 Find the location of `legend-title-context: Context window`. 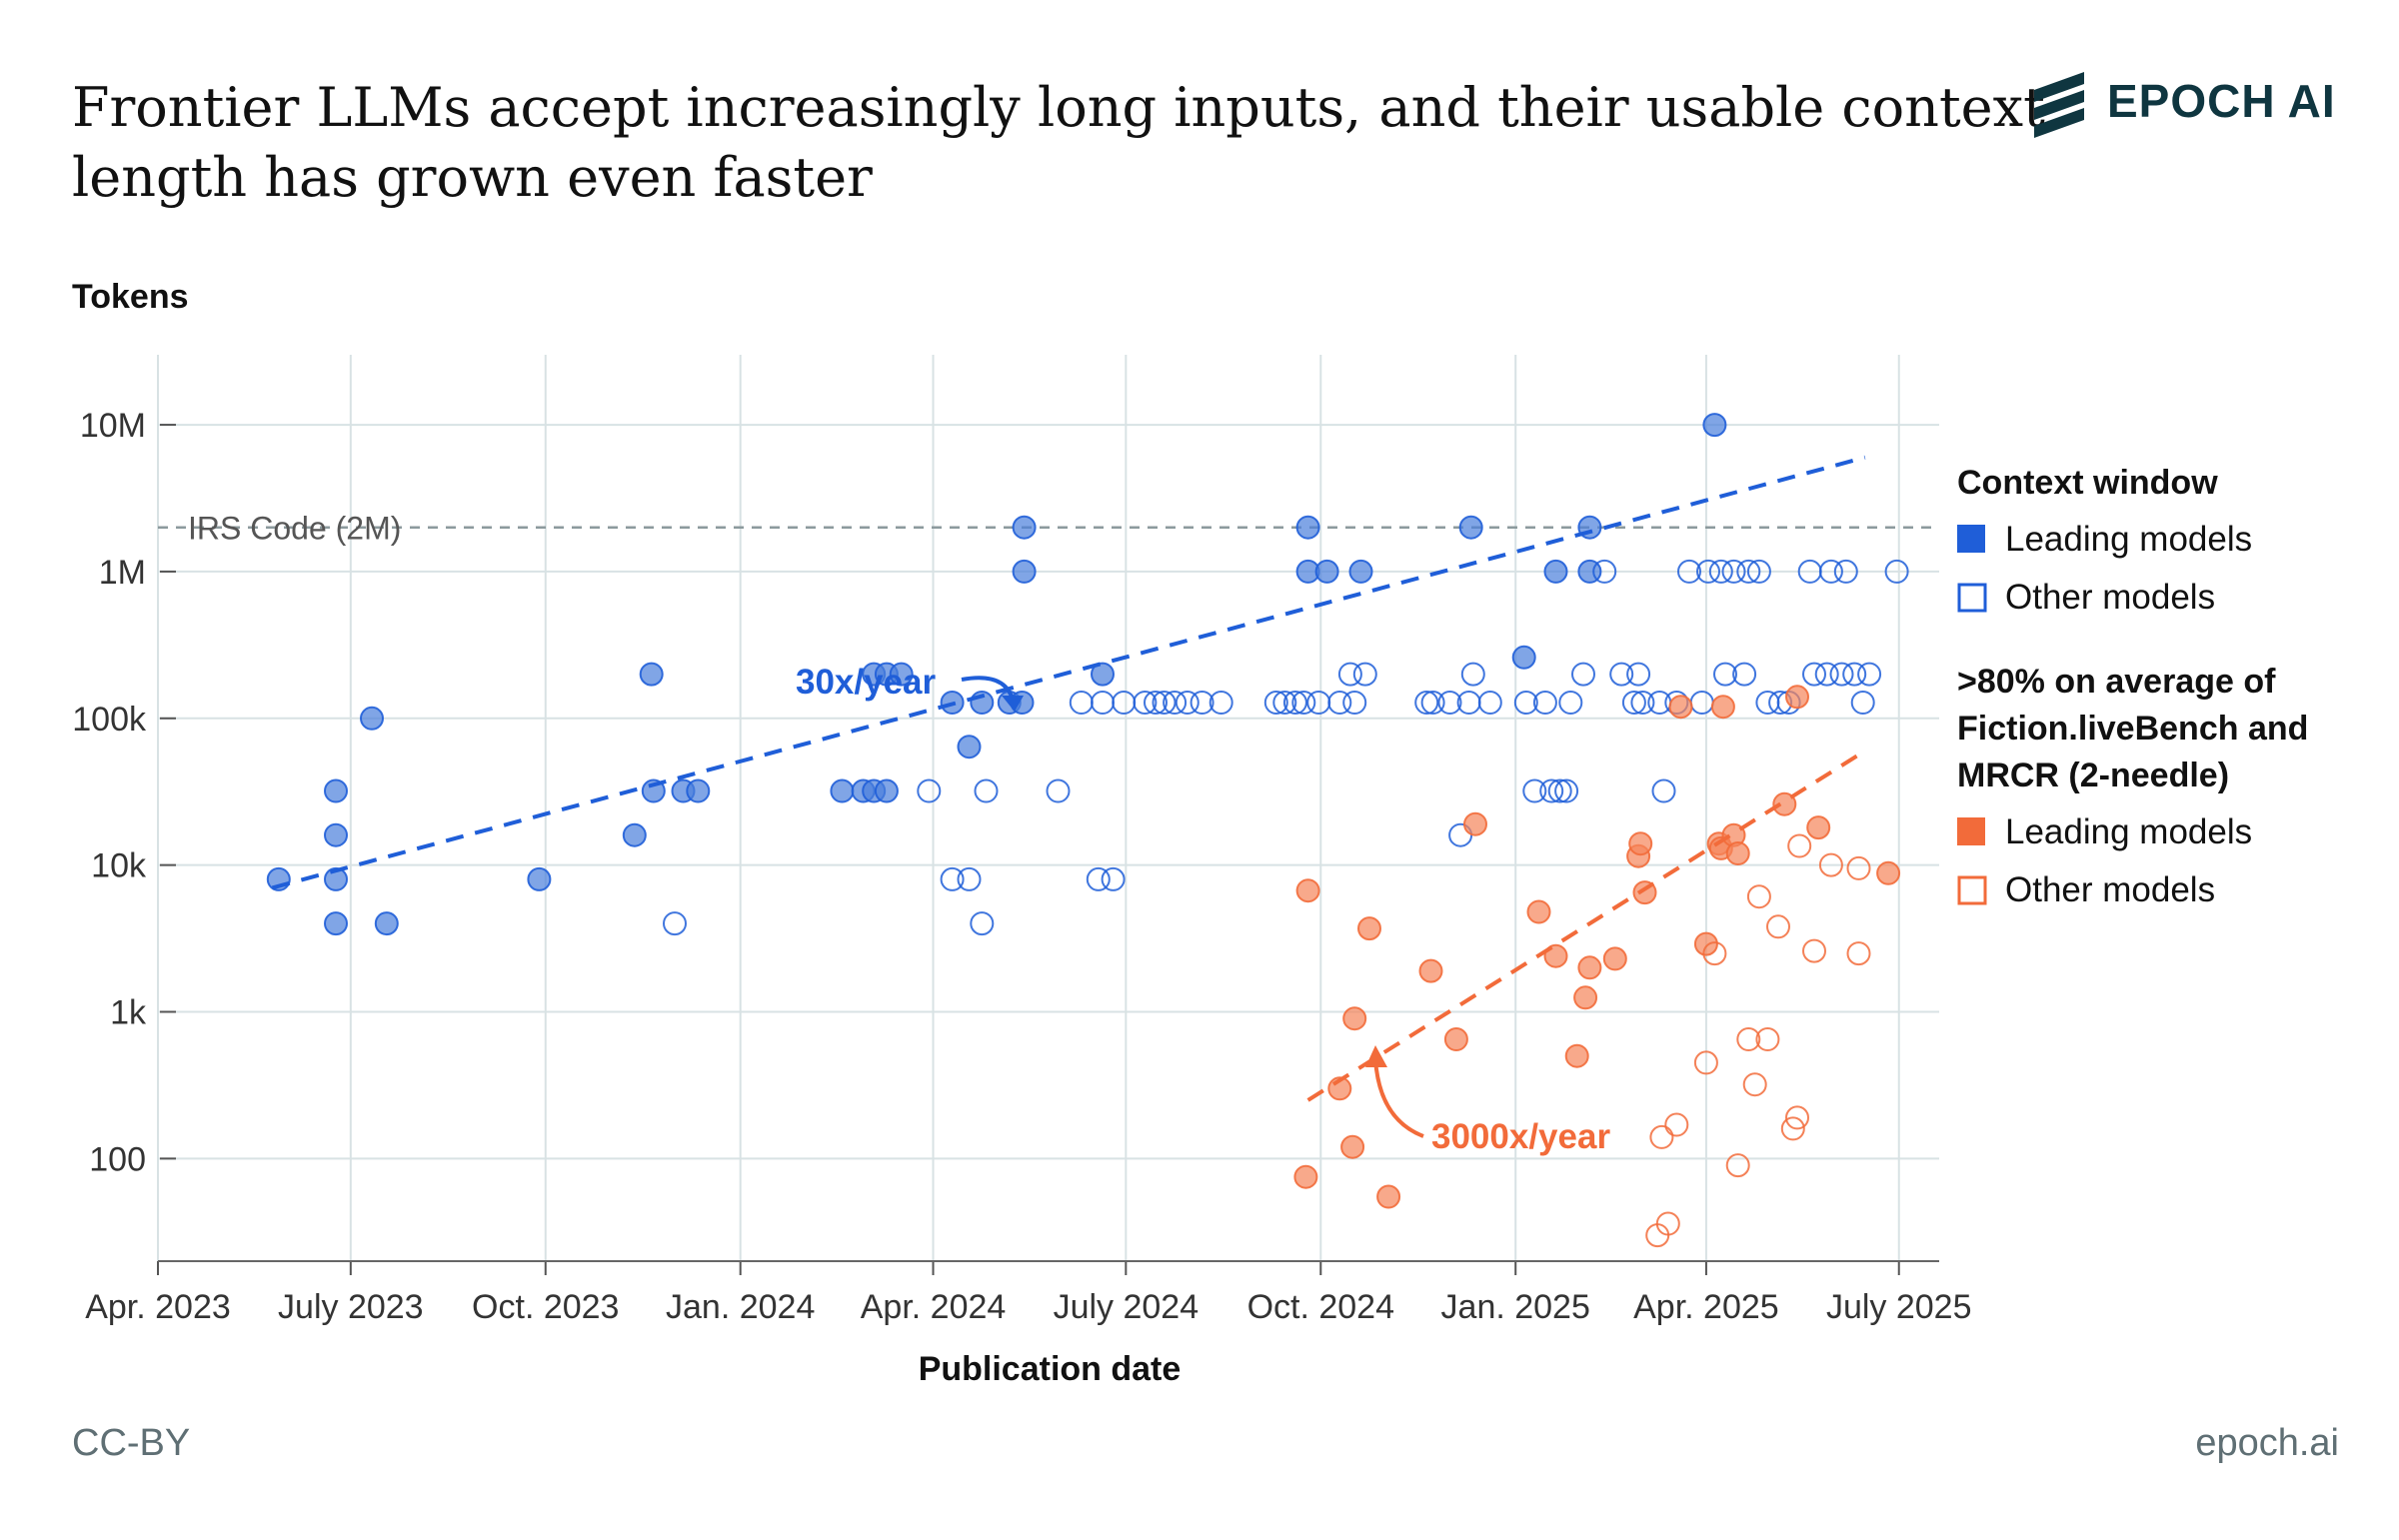

legend-title-context: Context window is located at coordinates (2087, 483).